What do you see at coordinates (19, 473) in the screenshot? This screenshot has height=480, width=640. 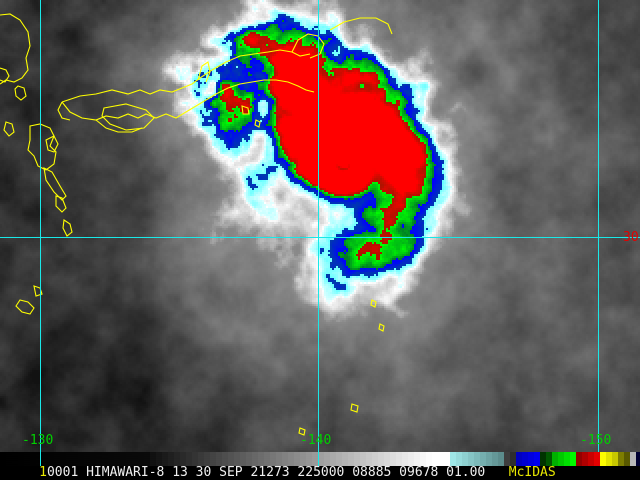 I see `status-indent` at bounding box center [19, 473].